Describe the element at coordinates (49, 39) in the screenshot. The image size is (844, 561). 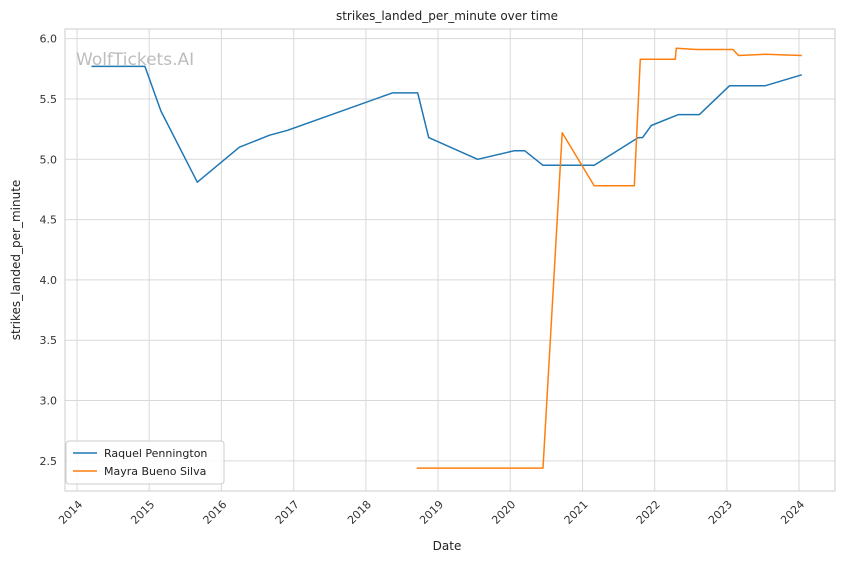
I see `y-tick-label: 6.0` at that location.